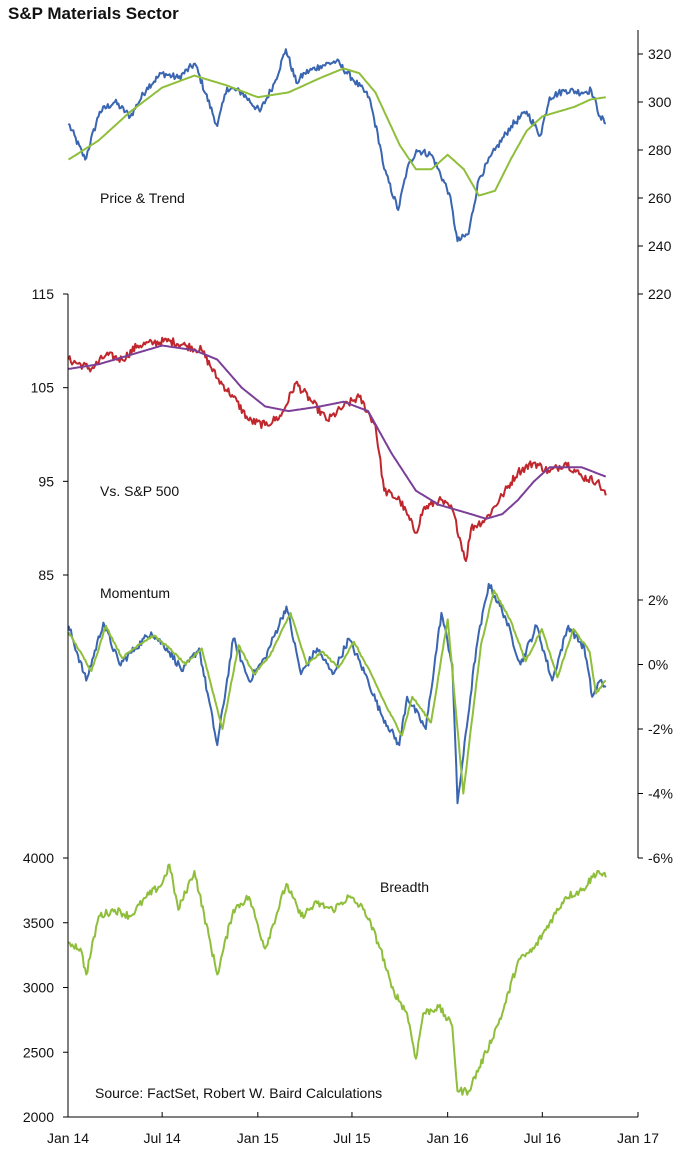 The height and width of the screenshot is (1152, 691). What do you see at coordinates (660, 54) in the screenshot?
I see `y-tick-label: 320` at bounding box center [660, 54].